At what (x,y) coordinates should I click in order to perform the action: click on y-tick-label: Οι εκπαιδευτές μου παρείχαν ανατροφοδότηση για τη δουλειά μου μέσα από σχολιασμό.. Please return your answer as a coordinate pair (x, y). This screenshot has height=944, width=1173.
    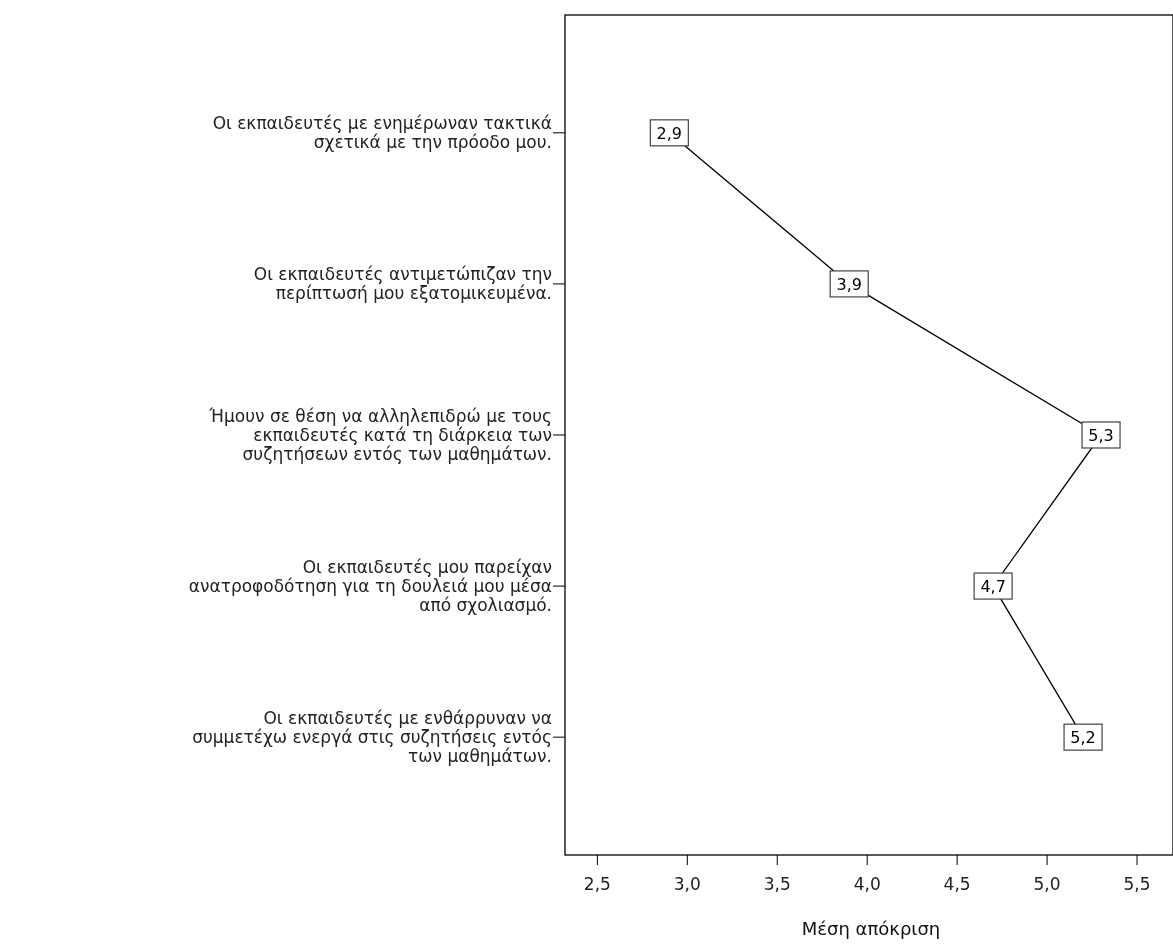
    Looking at the image, I should click on (370, 586).